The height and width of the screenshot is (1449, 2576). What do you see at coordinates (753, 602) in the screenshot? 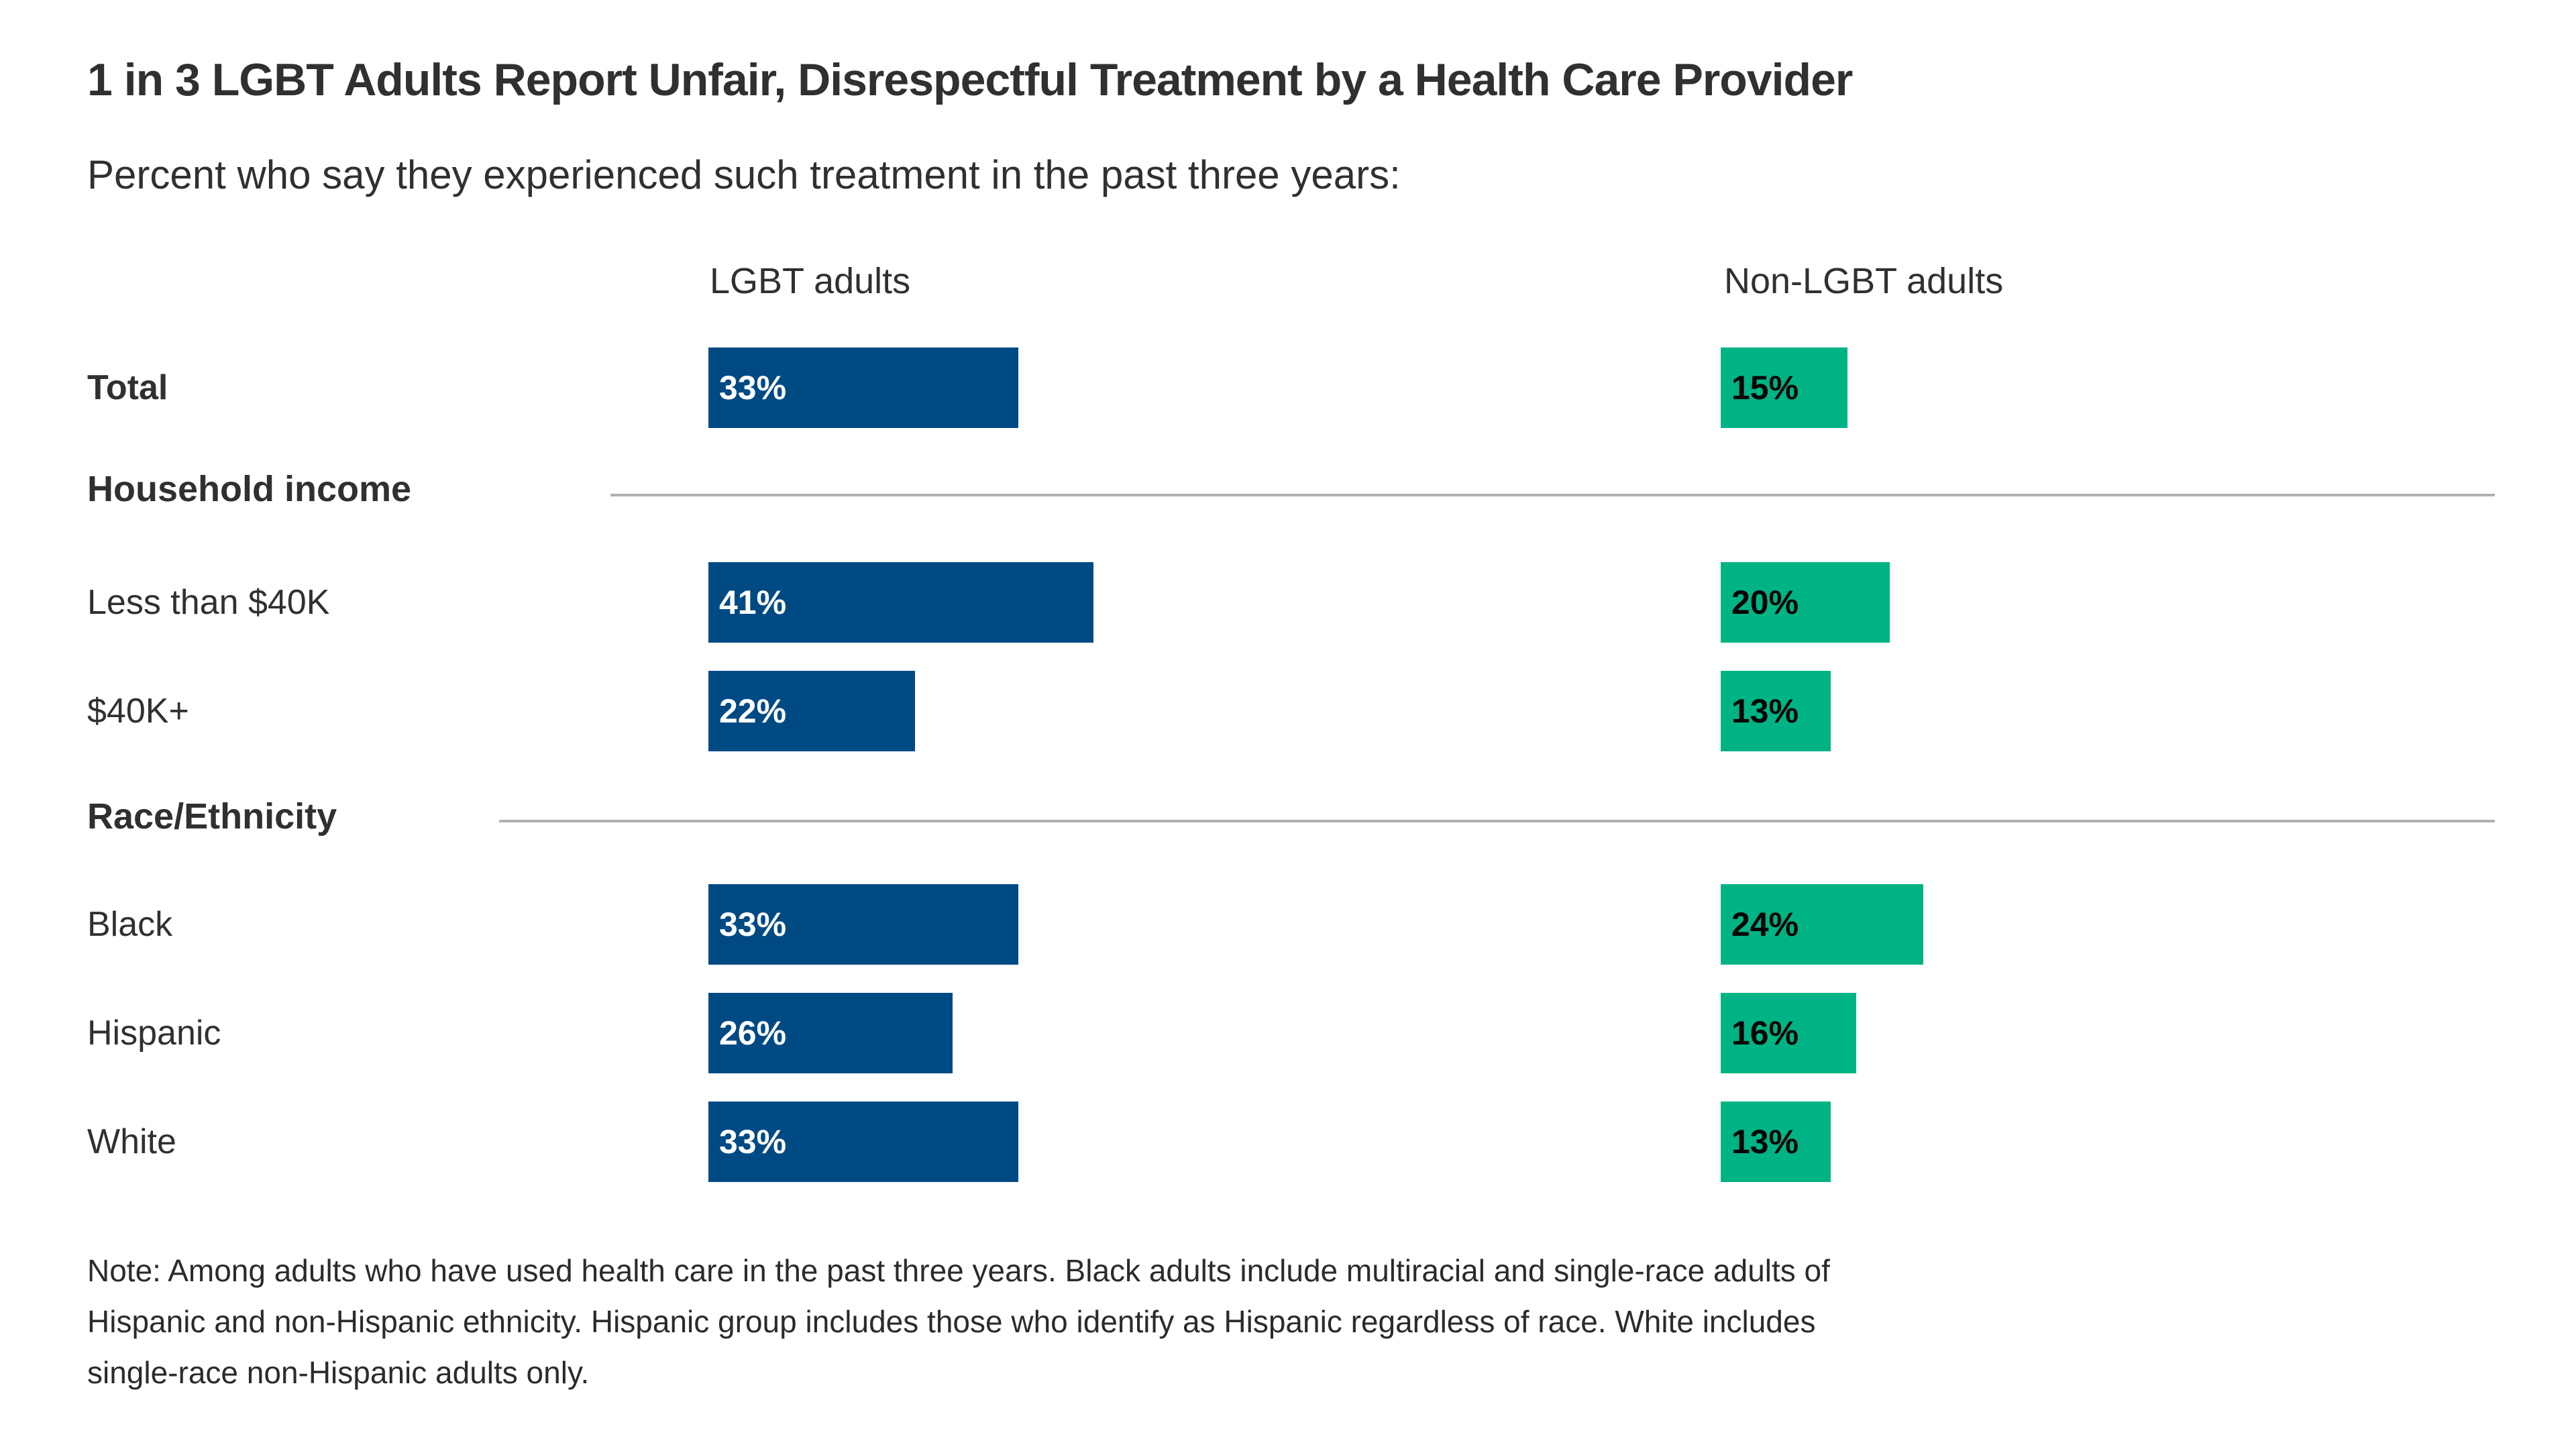
I see `bar-value-label-less-than-40k-lgbt: 41%` at bounding box center [753, 602].